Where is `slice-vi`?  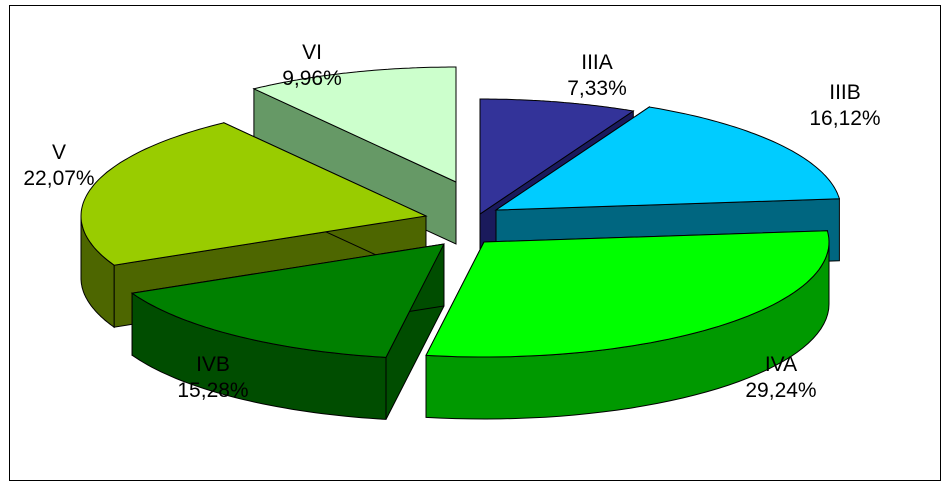 slice-vi is located at coordinates (354, 124).